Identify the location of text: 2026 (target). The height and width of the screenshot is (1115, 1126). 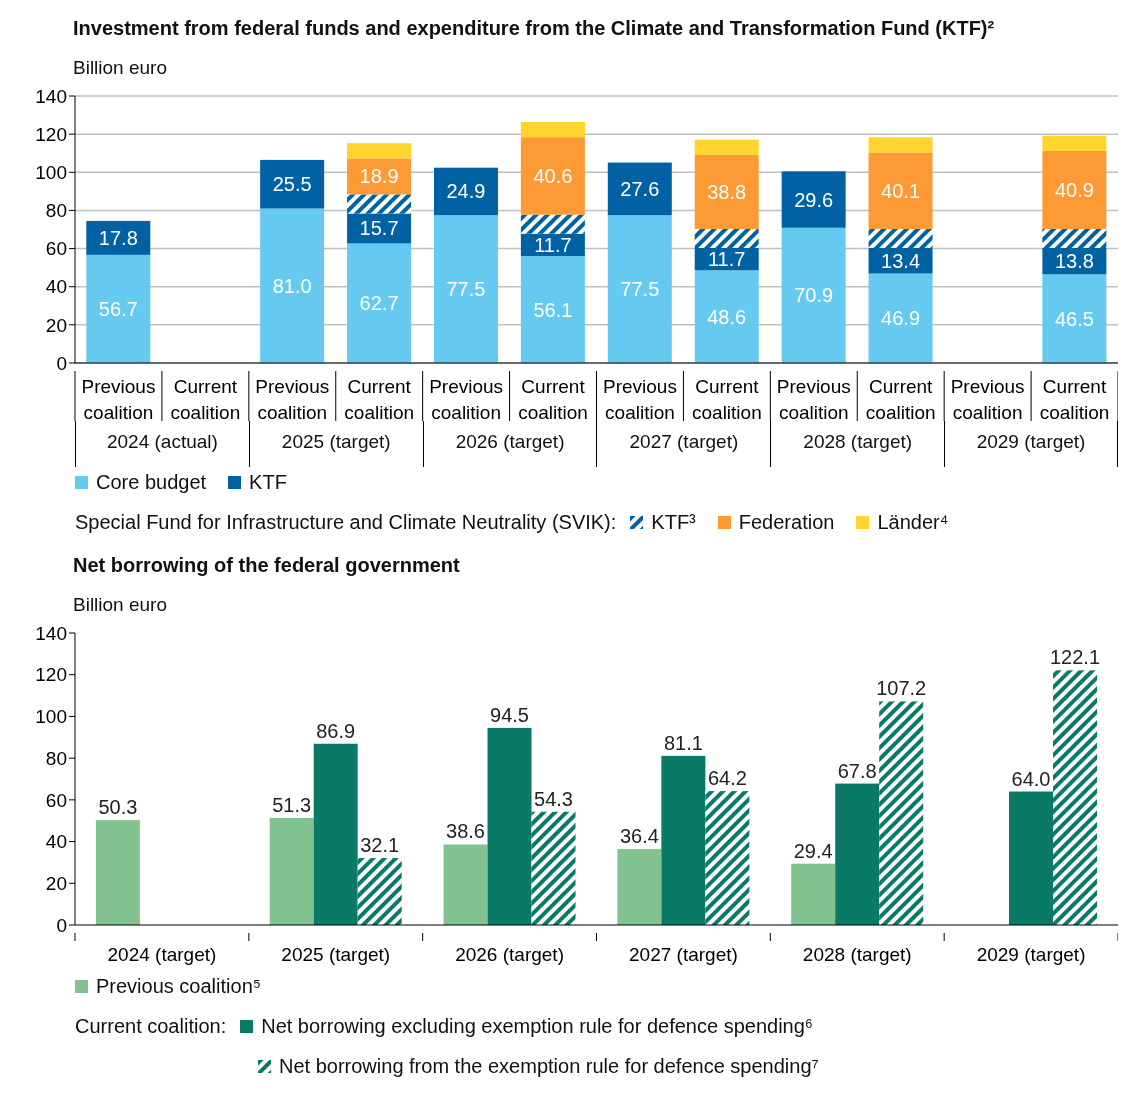
(510, 441).